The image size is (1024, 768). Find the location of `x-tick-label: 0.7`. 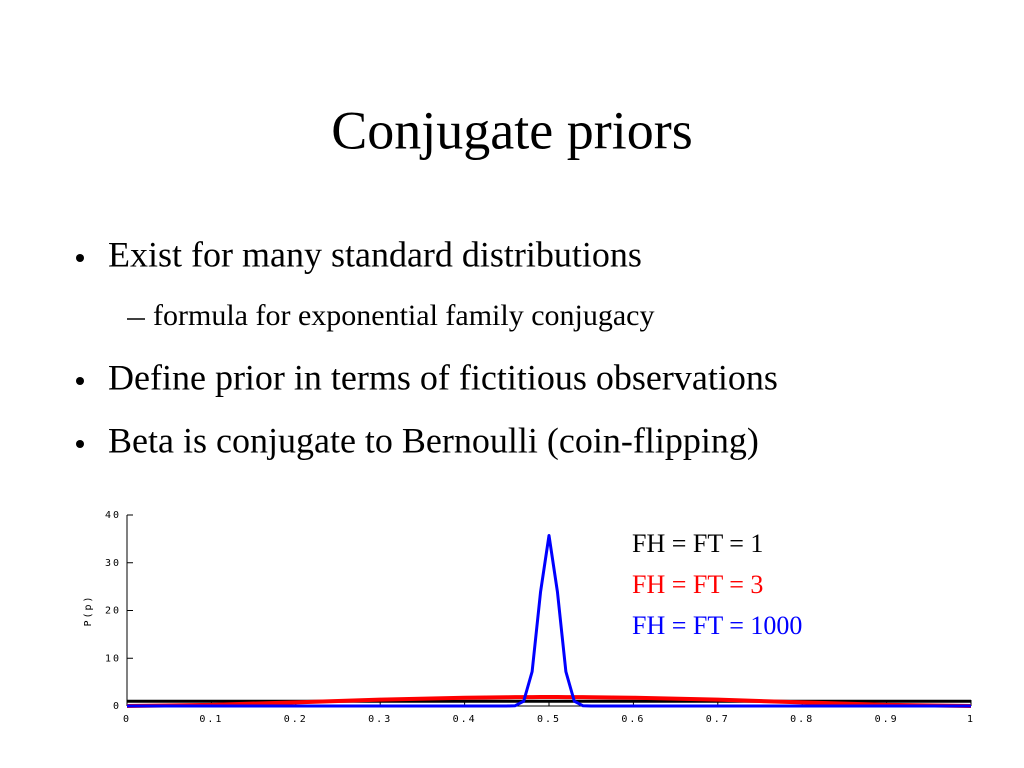

x-tick-label: 0.7 is located at coordinates (718, 719).